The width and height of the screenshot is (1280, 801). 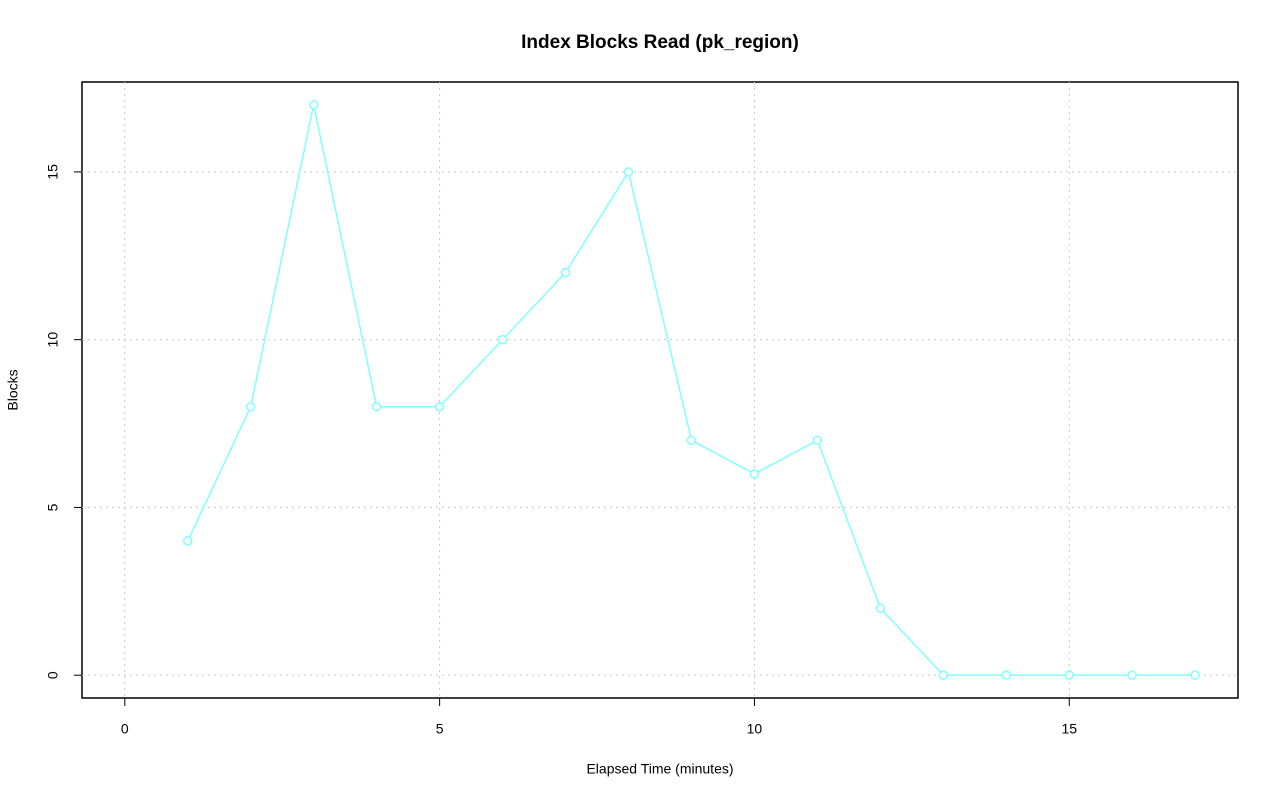 What do you see at coordinates (13, 389) in the screenshot?
I see `y-axis-label: Blocks` at bounding box center [13, 389].